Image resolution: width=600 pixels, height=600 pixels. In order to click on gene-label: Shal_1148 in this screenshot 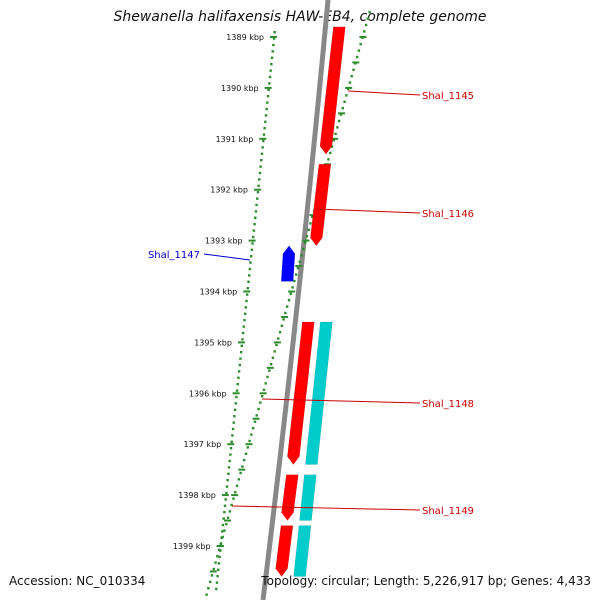, I will do `click(448, 404)`.